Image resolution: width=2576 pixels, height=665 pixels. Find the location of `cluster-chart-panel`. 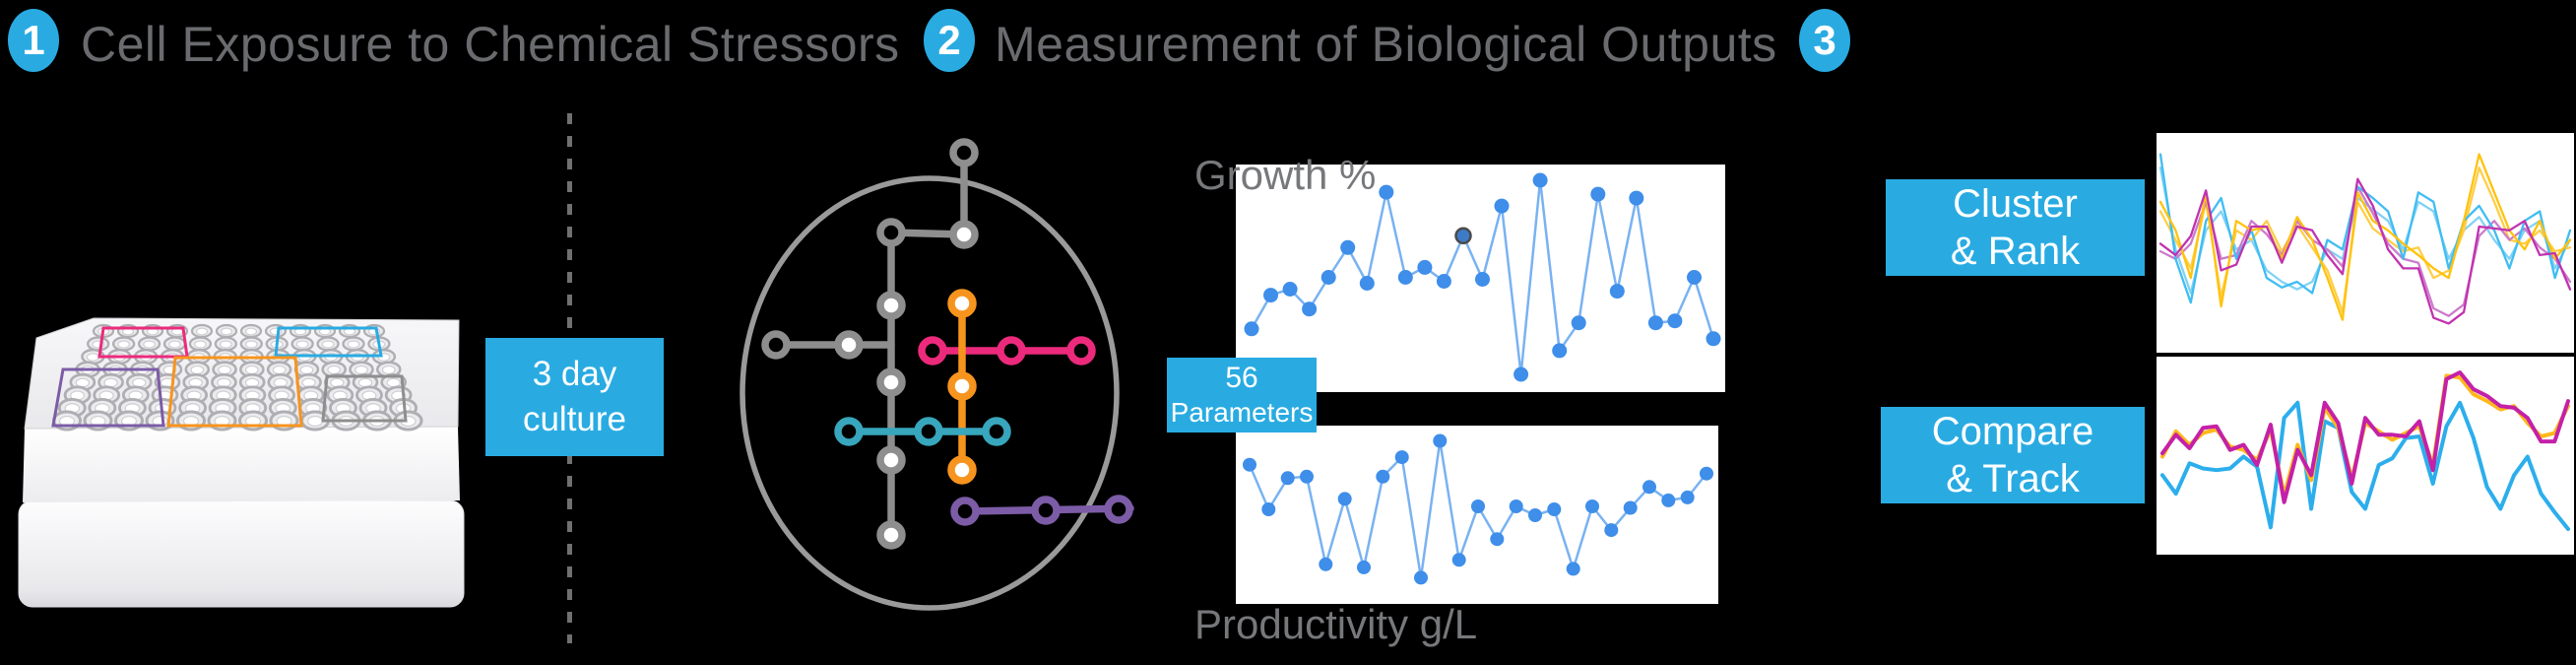

cluster-chart-panel is located at coordinates (2365, 243).